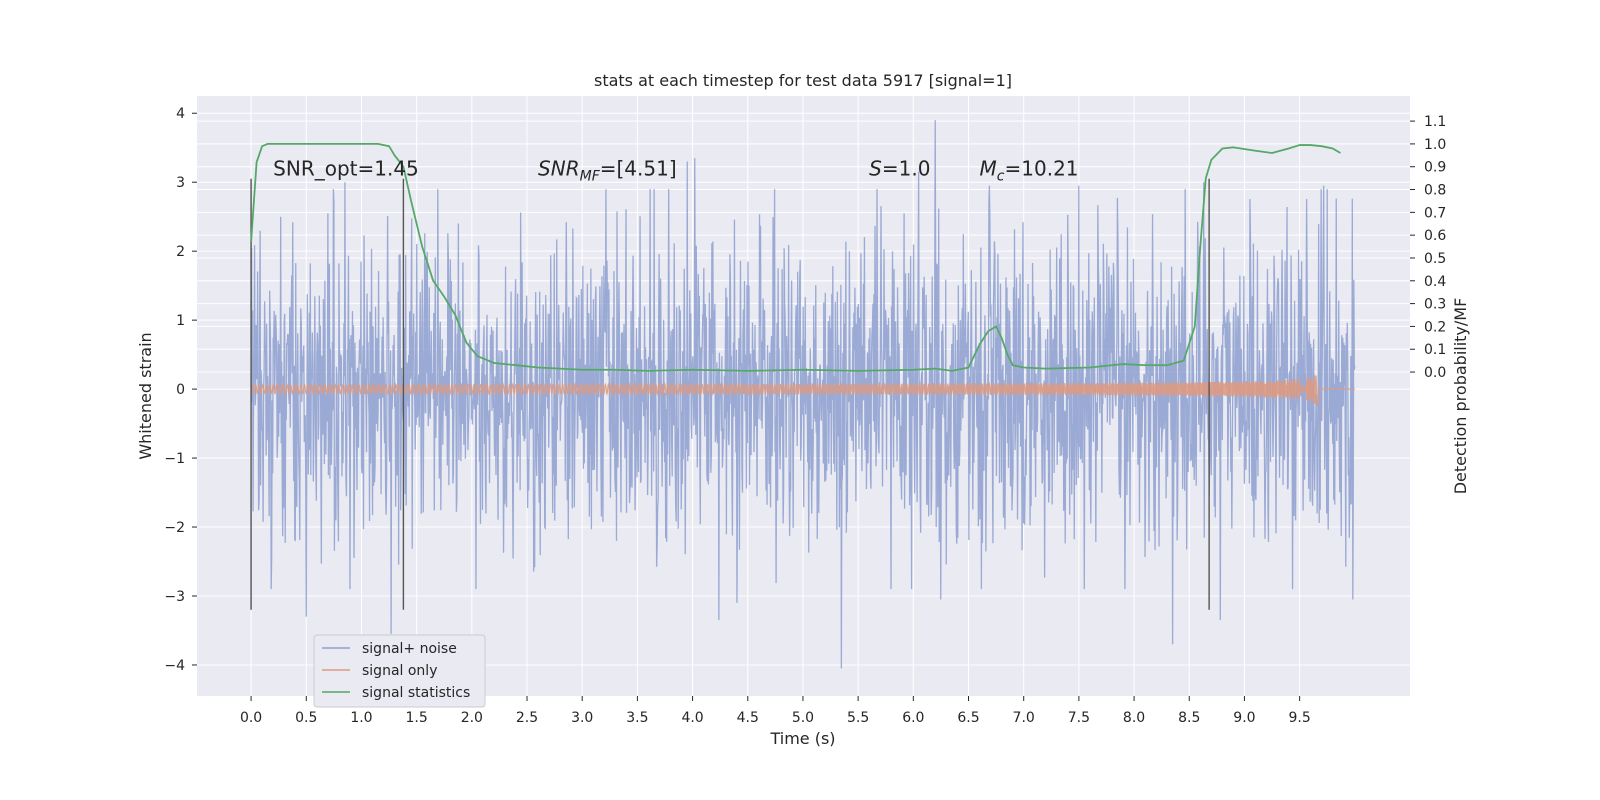 This screenshot has width=1600, height=800. I want to click on annotations: SNR_opt=1.45 SNRMF=[4.51] S=1.0 Mc=10.21, so click(675, 170).